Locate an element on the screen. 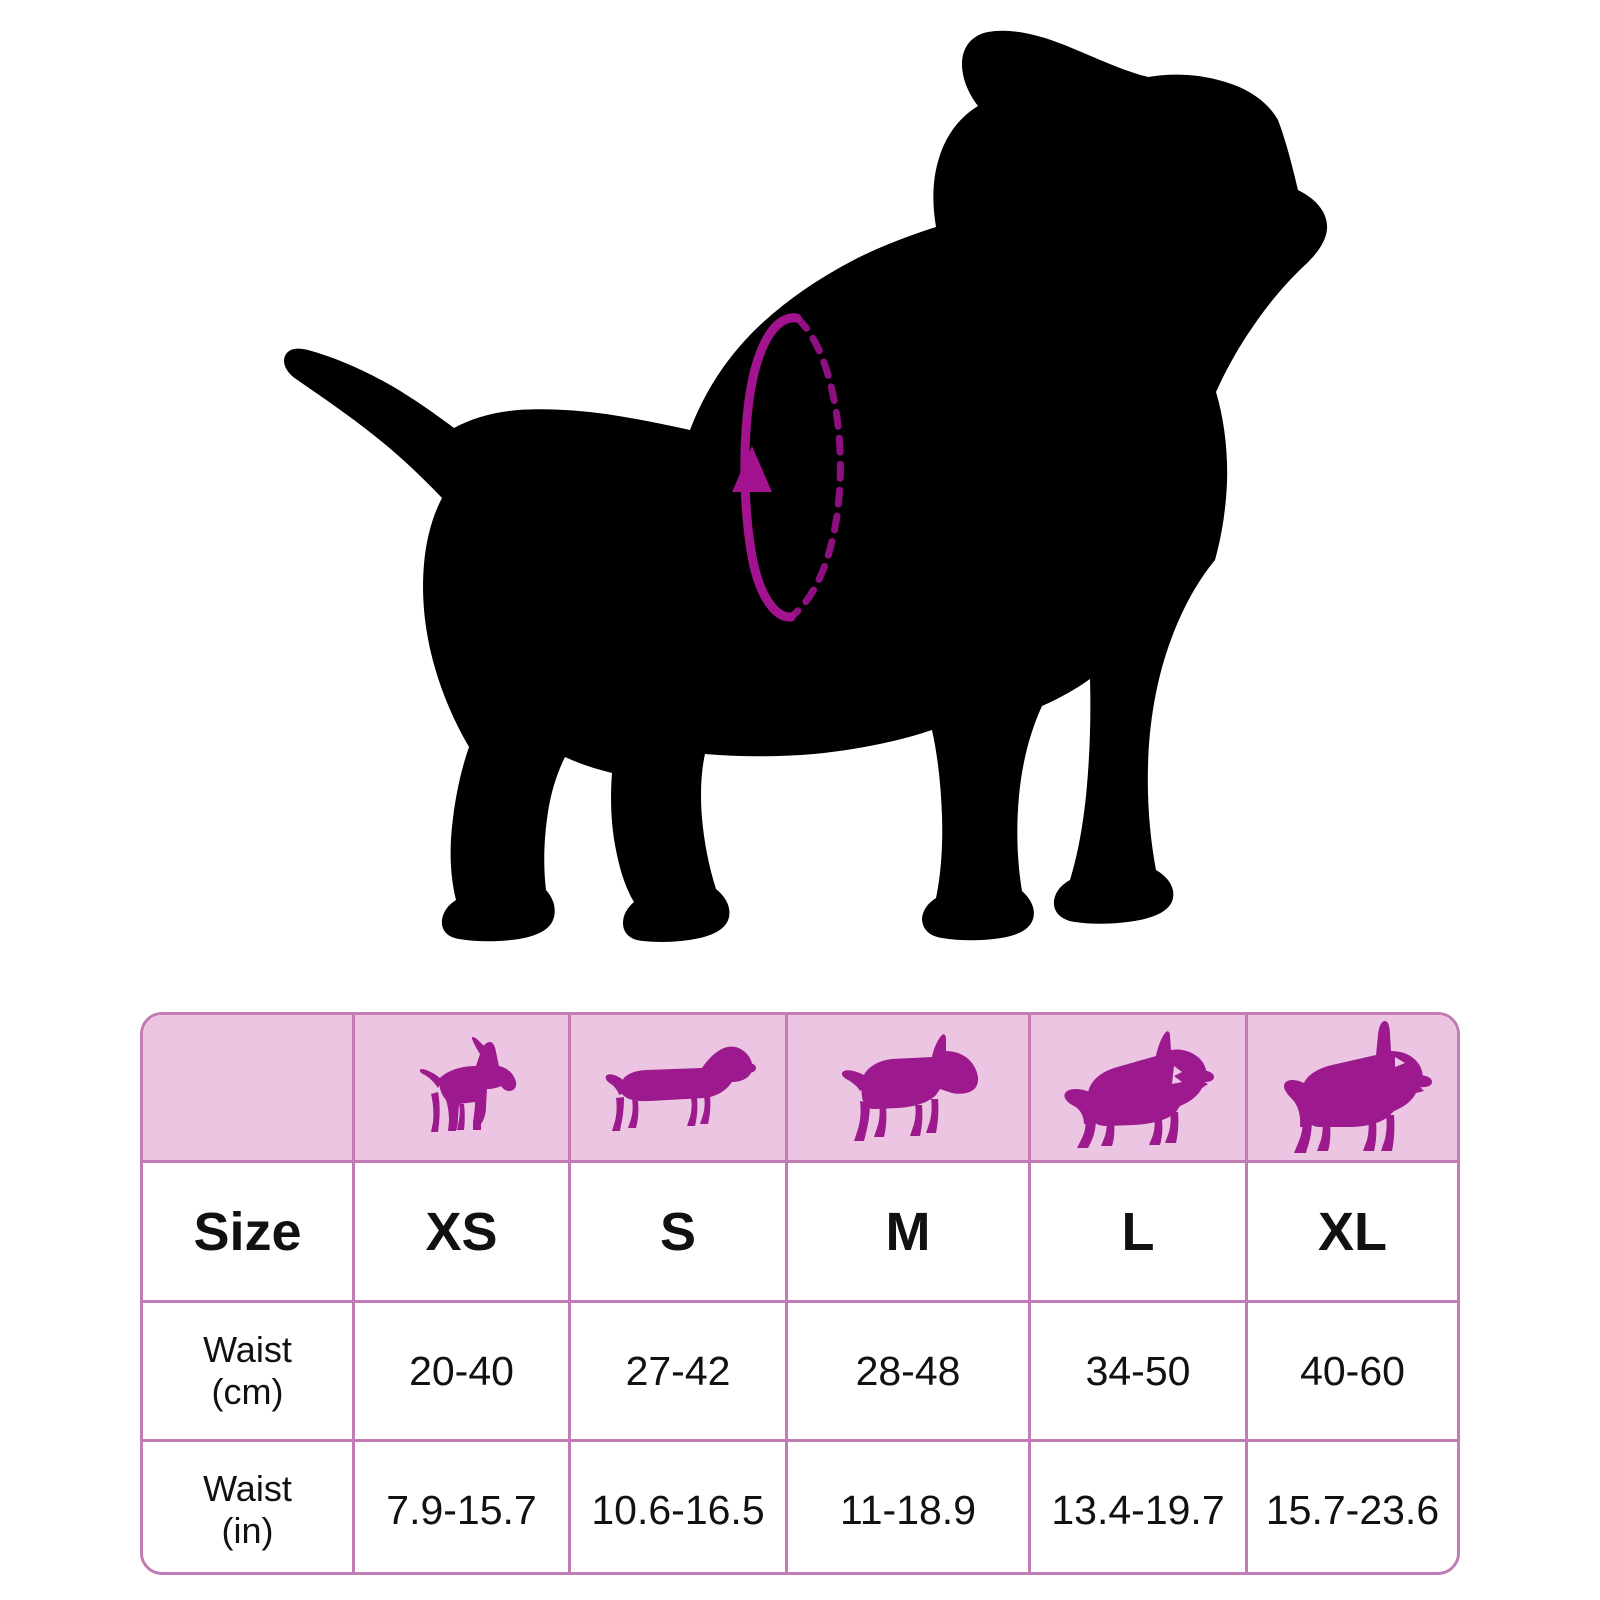 This screenshot has width=1600, height=1600. waist-in-value-l: 13.4-19.7 is located at coordinates (1138, 1509).